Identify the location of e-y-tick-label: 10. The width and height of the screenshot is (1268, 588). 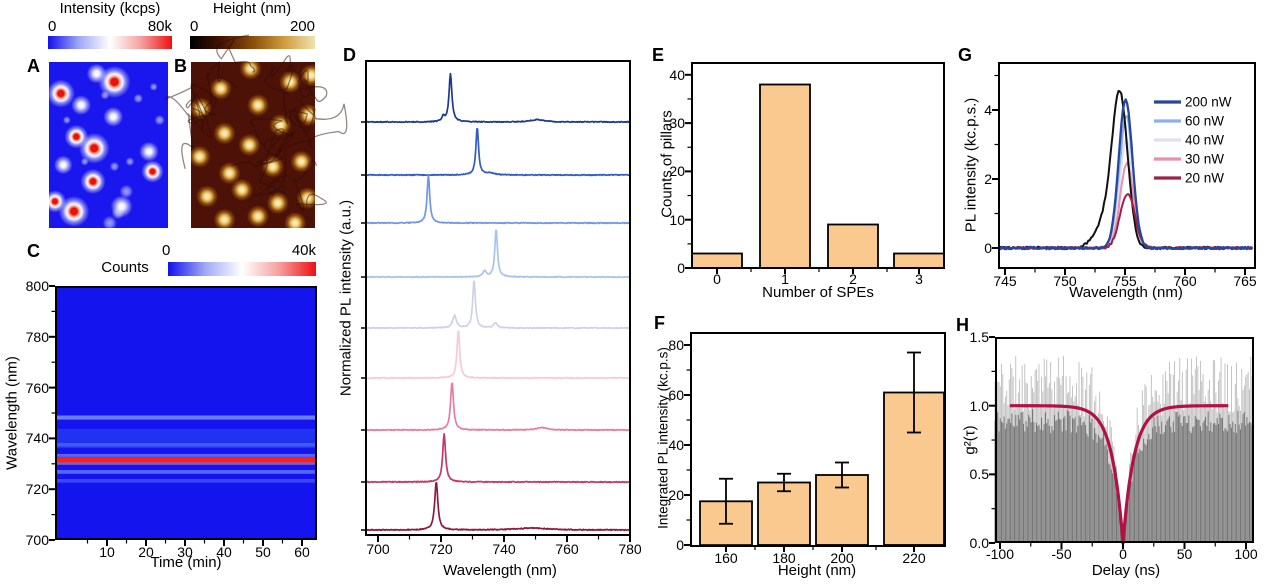
(677, 219).